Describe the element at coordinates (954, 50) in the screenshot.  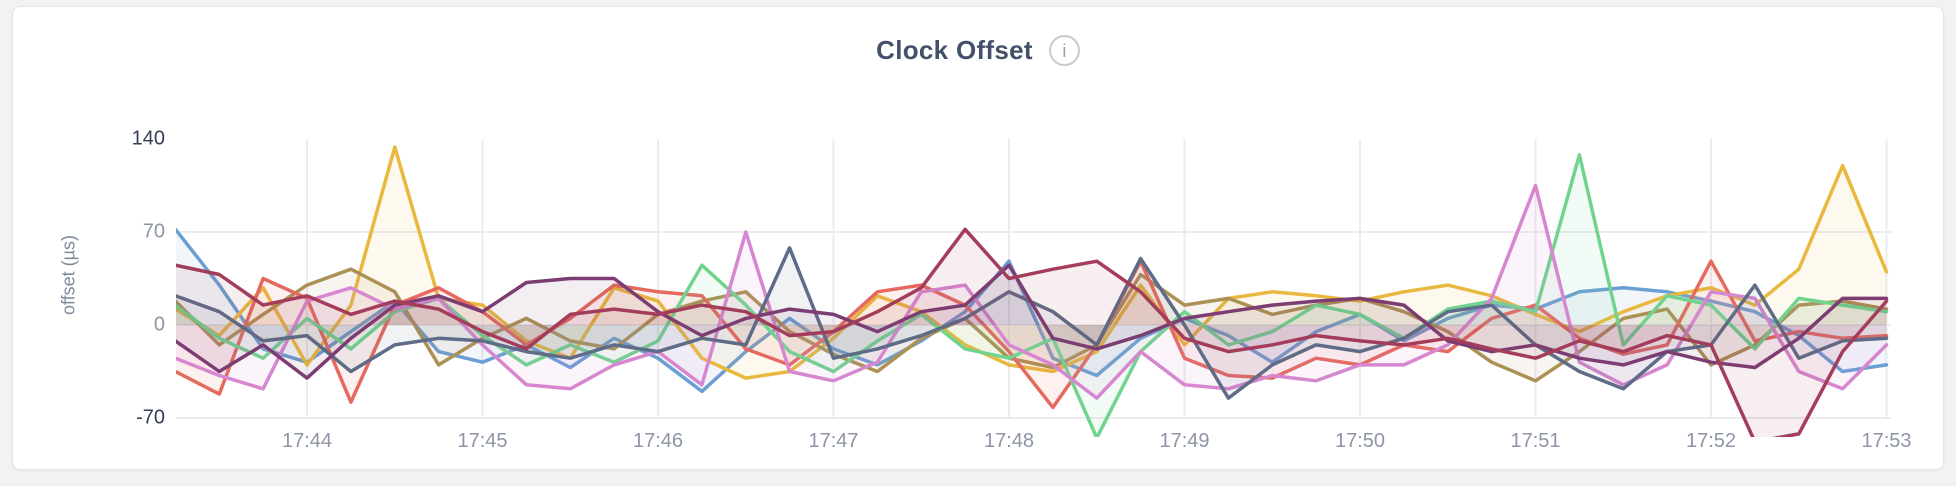
I see `chart-title: Clock Offset` at that location.